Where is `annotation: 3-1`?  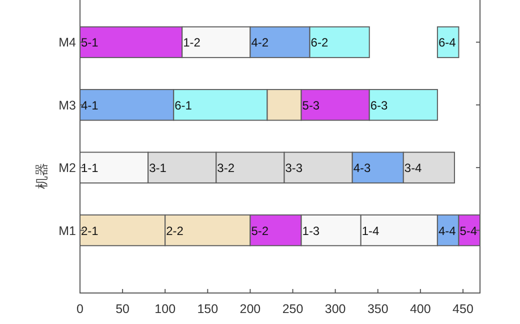
annotation: 3-1 is located at coordinates (158, 168).